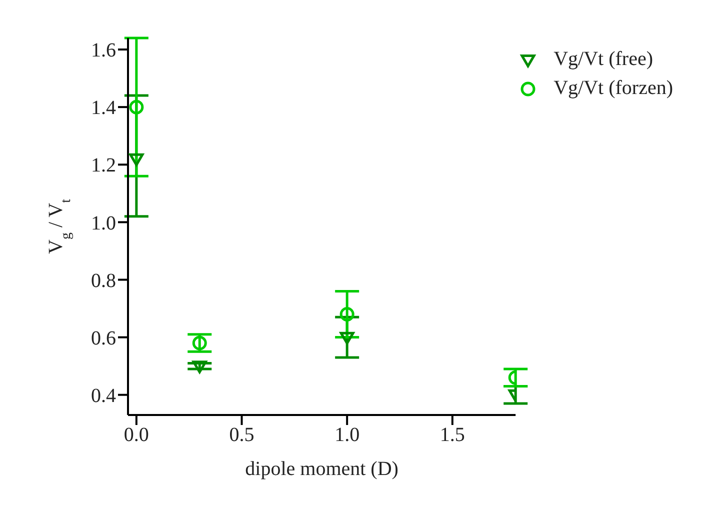  I want to click on legend-label: Vg/Vt (forzen), so click(613, 88).